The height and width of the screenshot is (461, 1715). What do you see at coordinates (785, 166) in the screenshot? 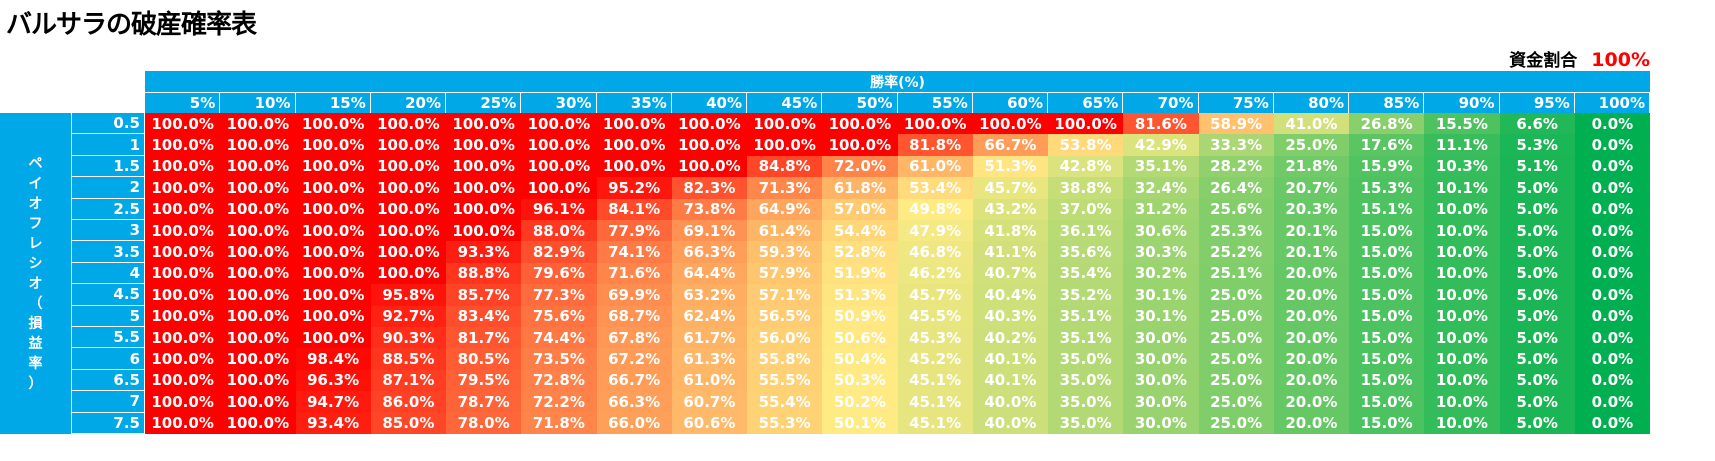
I see `heatmap-cell: 84.8%` at bounding box center [785, 166].